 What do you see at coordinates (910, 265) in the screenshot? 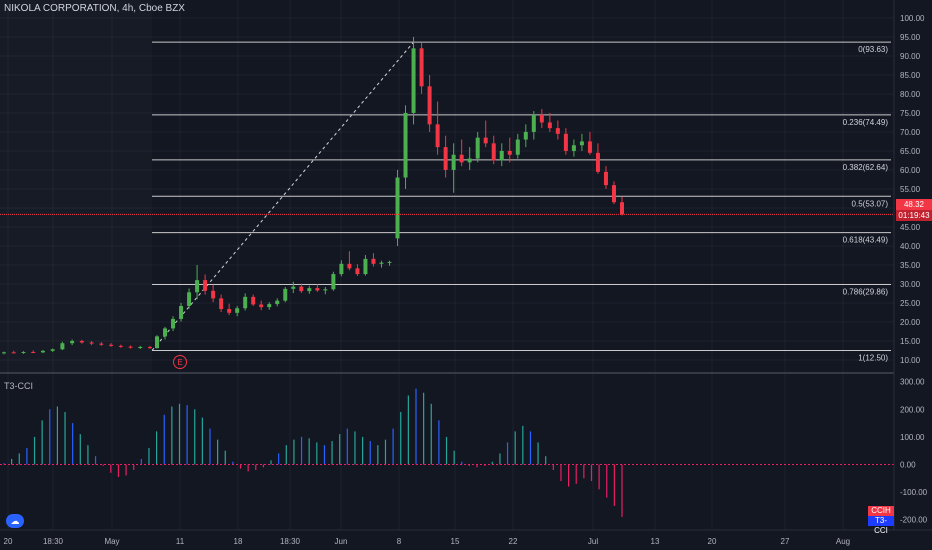
I see `price-axis-label: 35.00` at bounding box center [910, 265].